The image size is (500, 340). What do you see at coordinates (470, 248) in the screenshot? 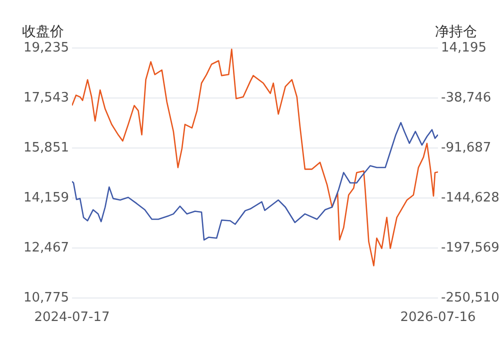
I see `y2-tick-label: -197,569` at bounding box center [470, 248].